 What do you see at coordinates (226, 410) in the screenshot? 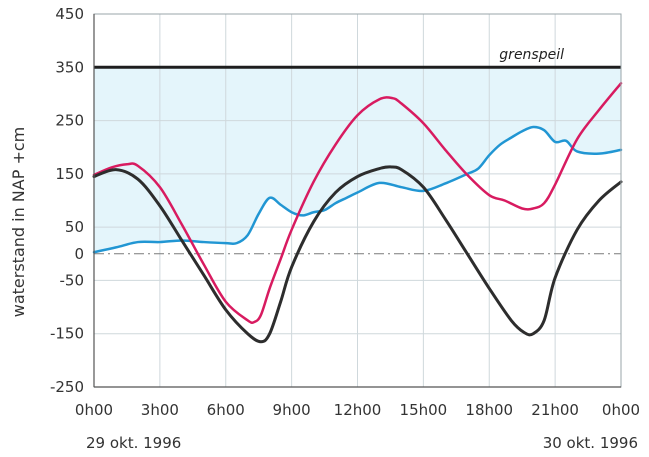
I see `x-tick-label: 6h00` at bounding box center [226, 410].